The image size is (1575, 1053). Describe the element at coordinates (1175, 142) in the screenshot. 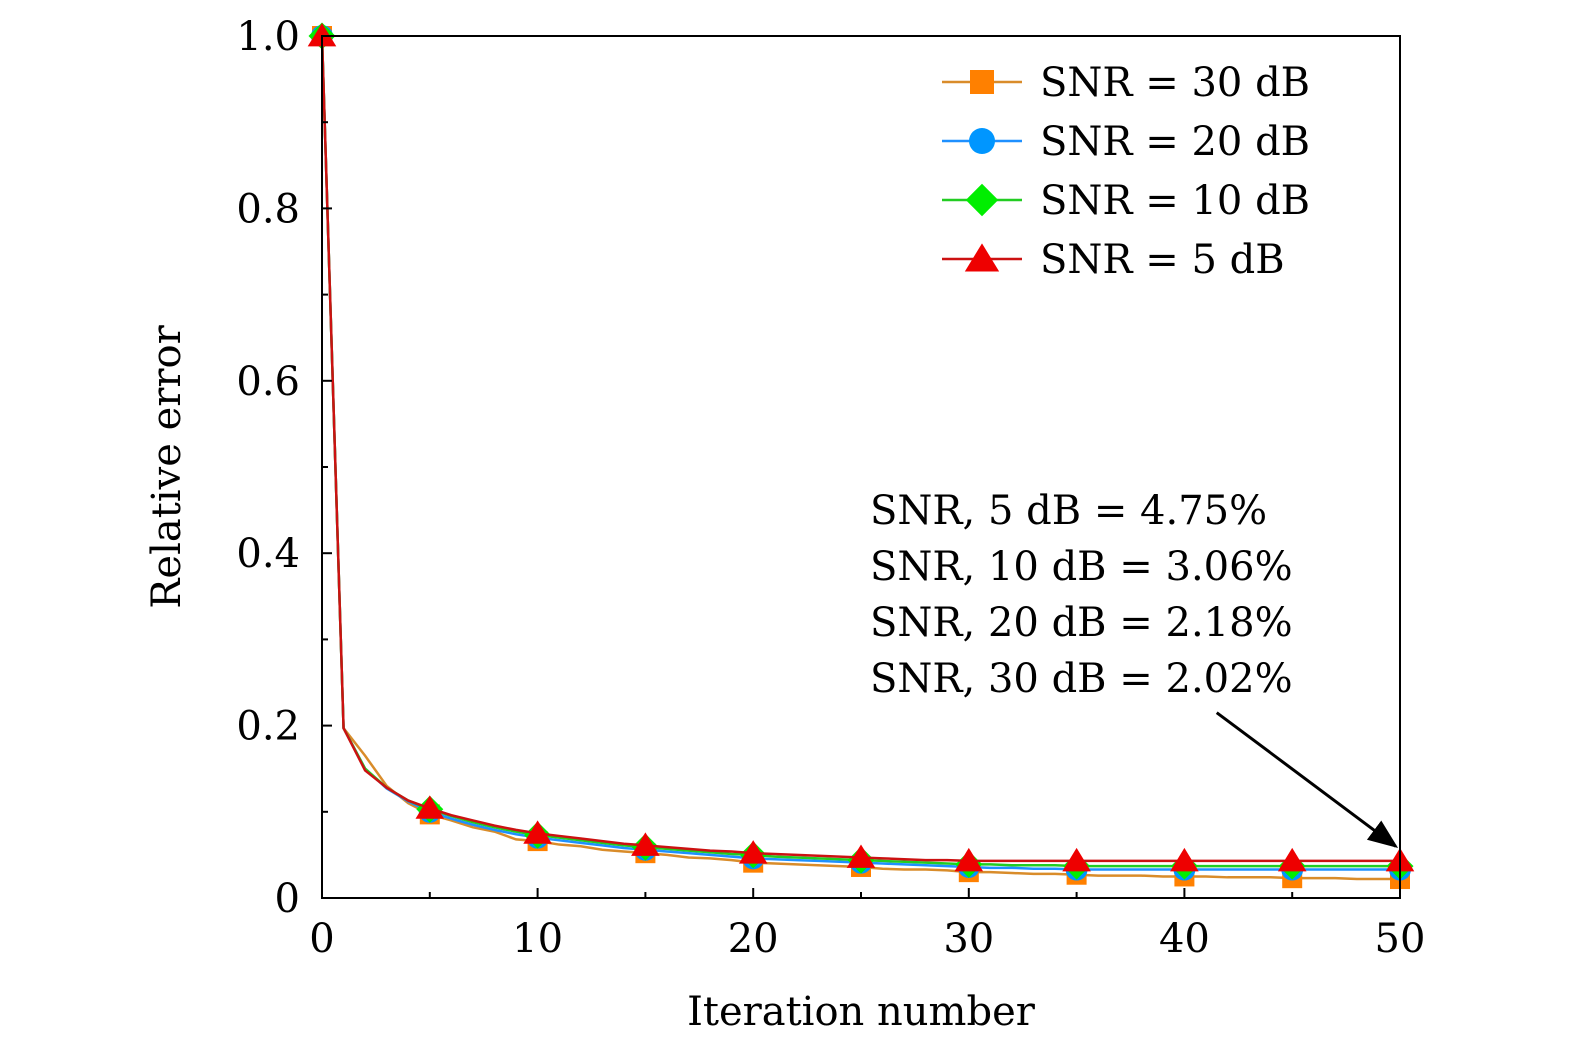

I see `legend-label: SNR = 20 dB` at that location.